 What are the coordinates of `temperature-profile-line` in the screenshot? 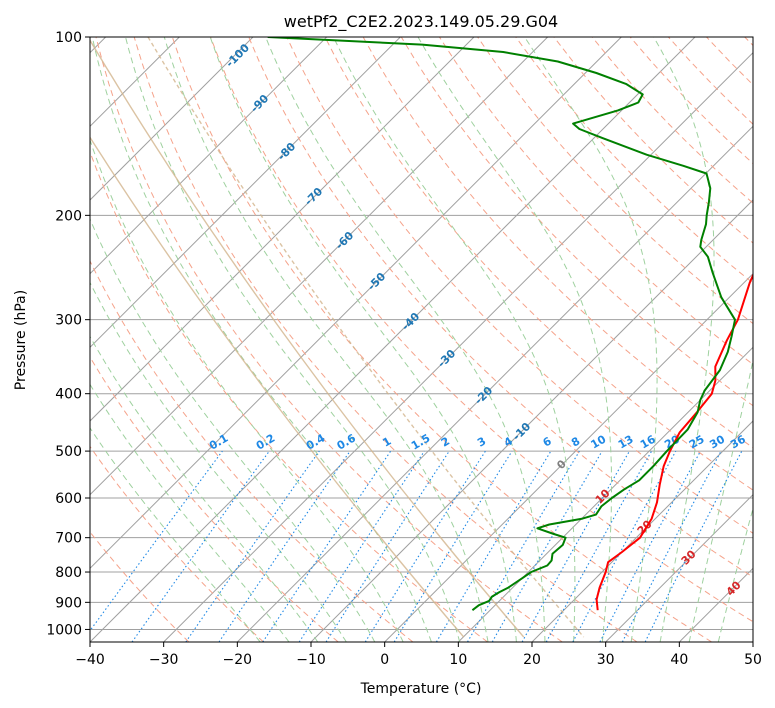 It's located at (674, 441).